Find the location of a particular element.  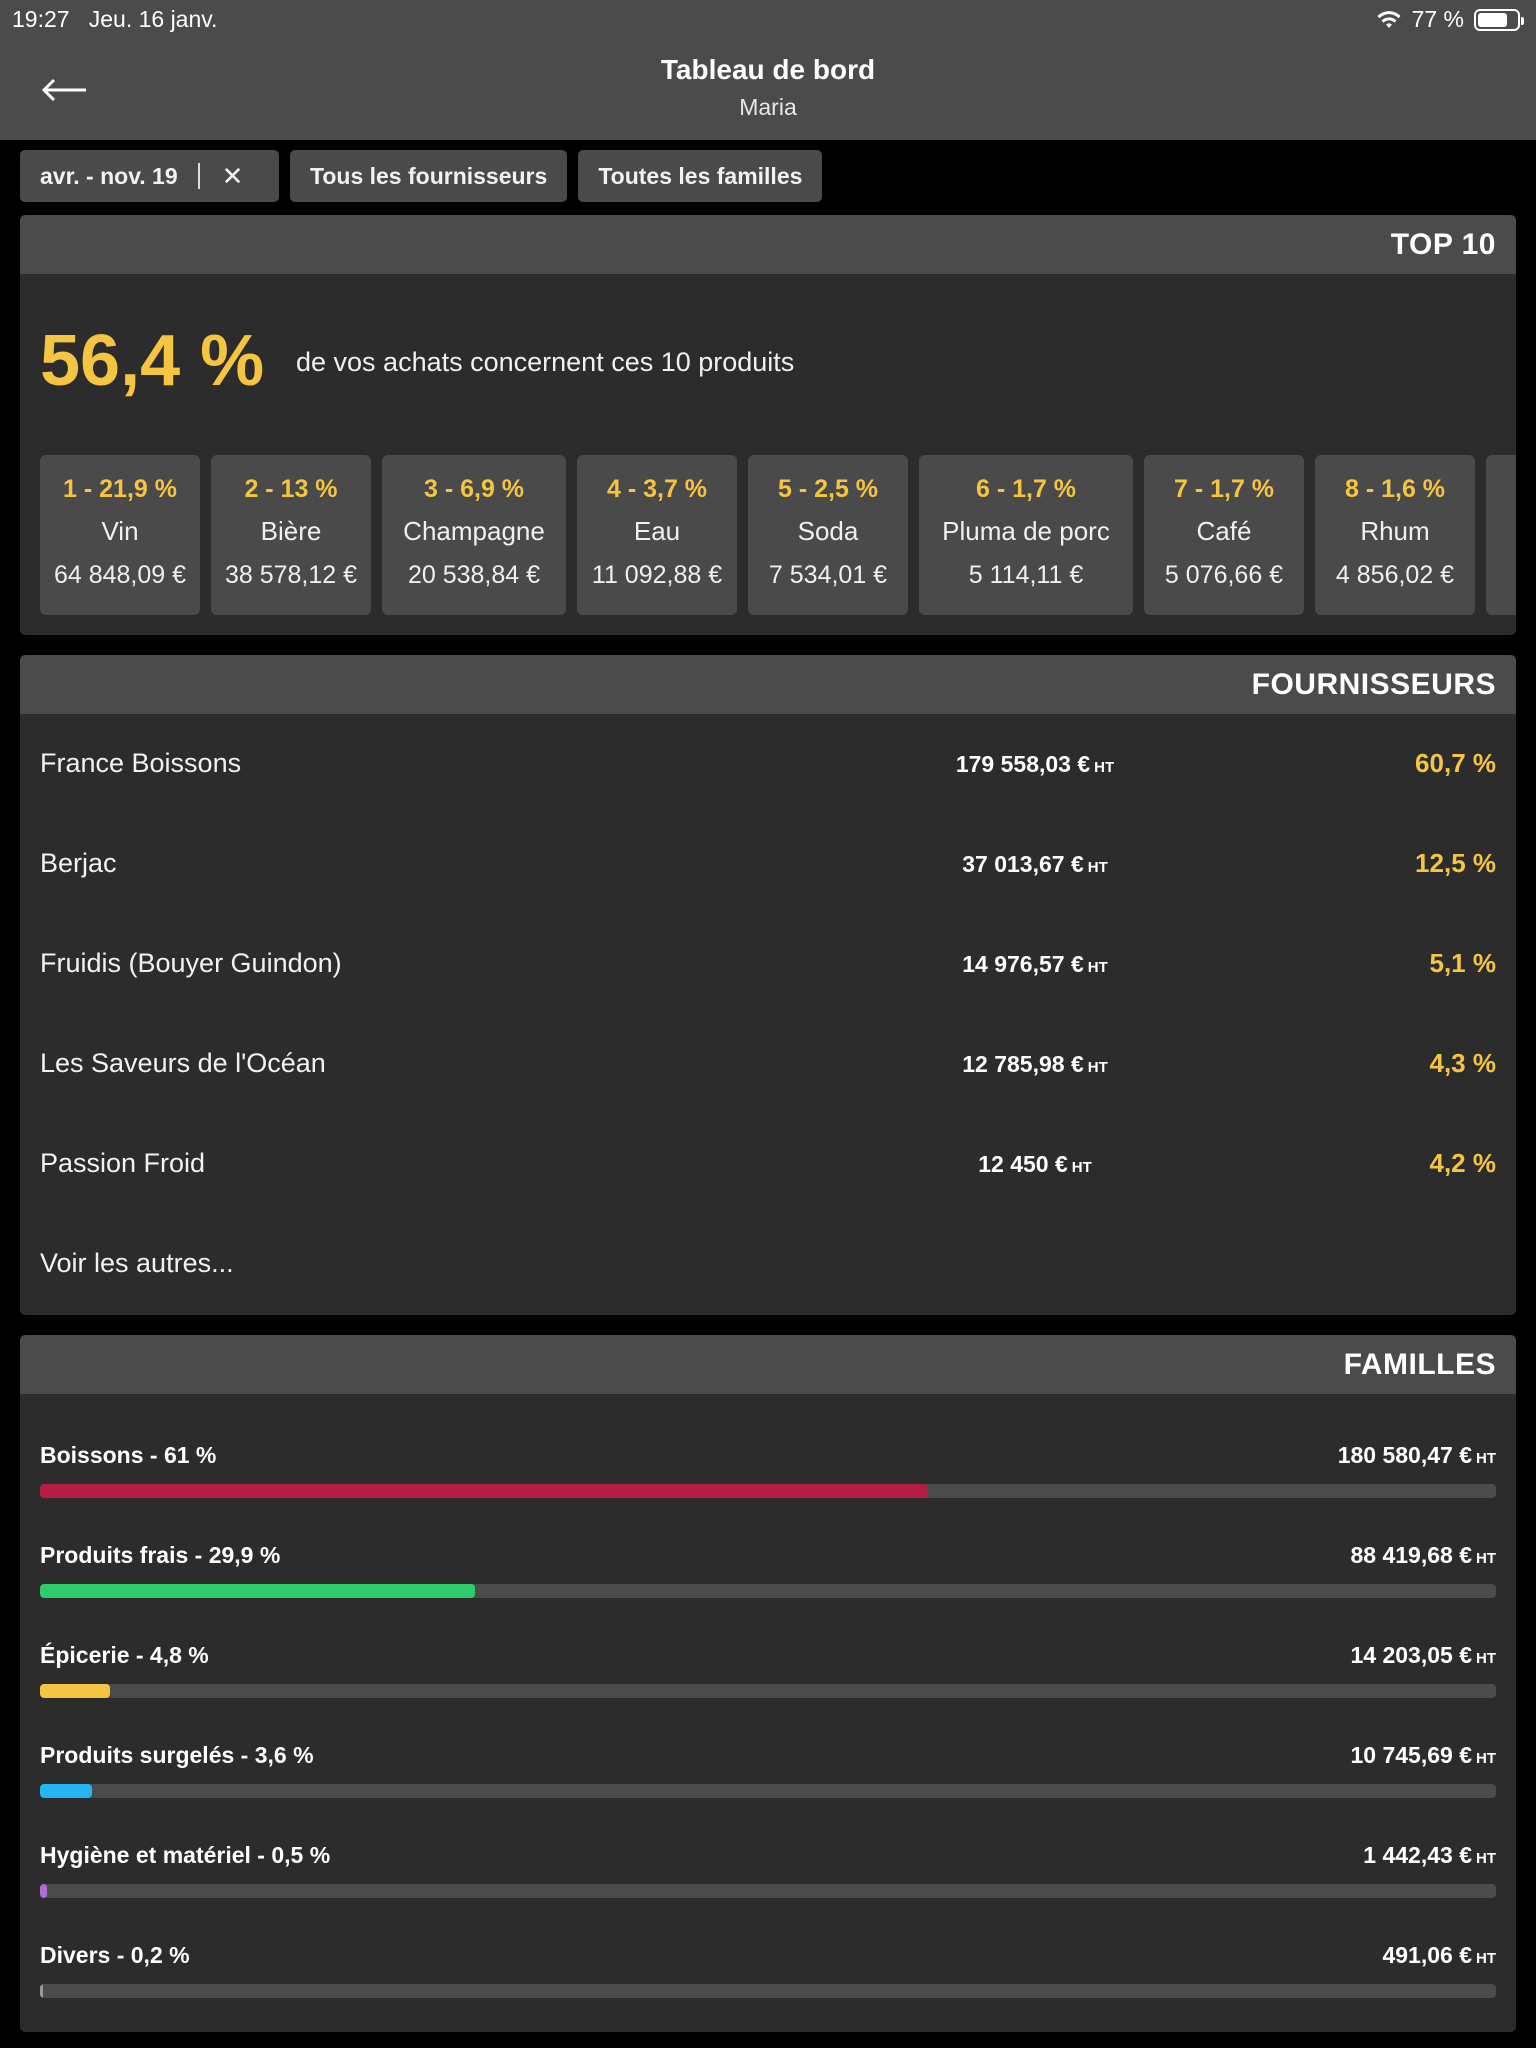

divider is located at coordinates (198, 176).